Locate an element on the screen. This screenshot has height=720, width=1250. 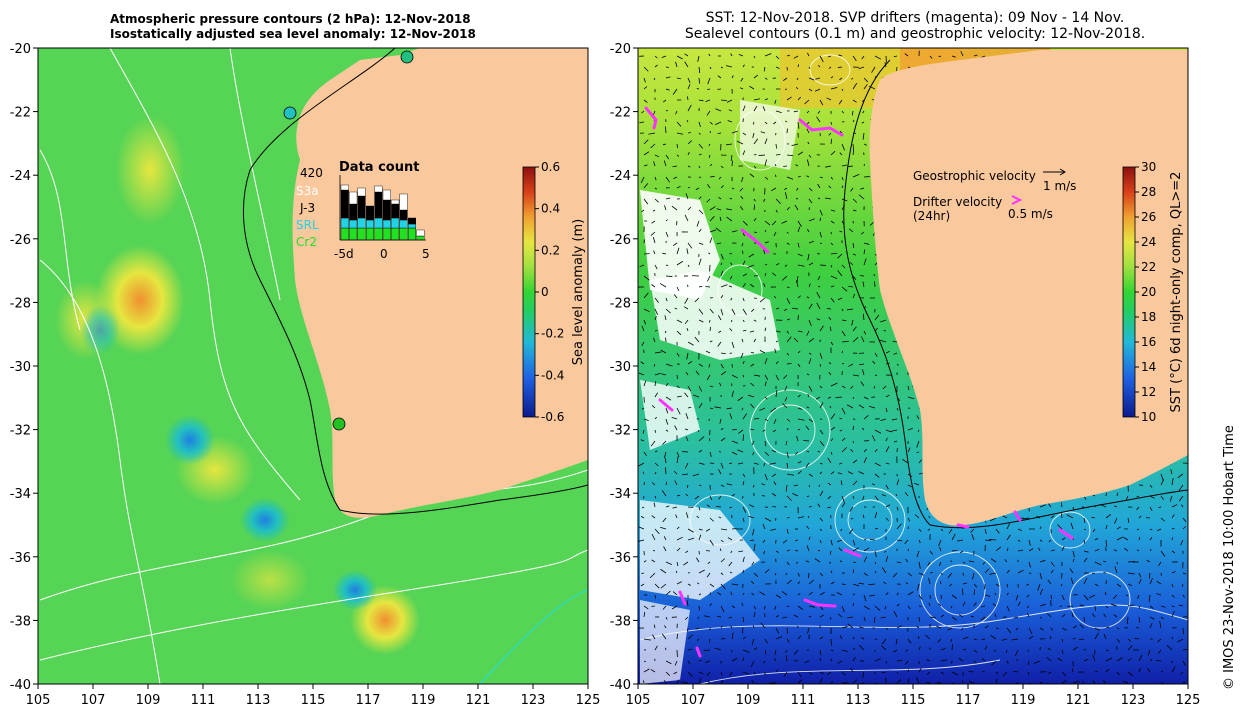
colorbar-tick-label: 0.2 is located at coordinates (550, 250).